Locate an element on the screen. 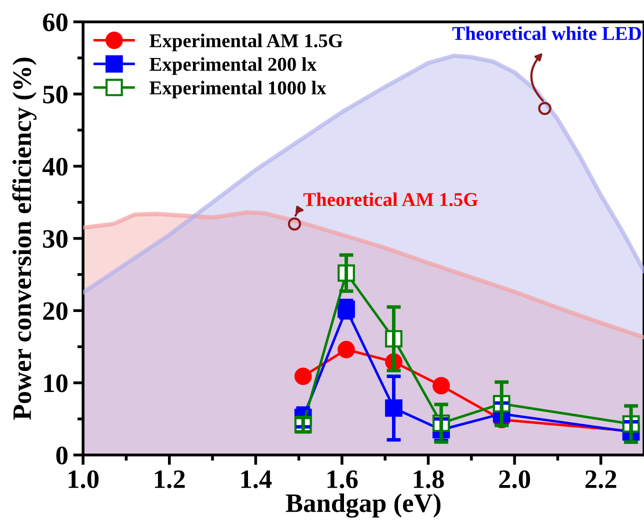 This screenshot has width=644, height=520. y-tick-label: 0 is located at coordinates (62, 455).